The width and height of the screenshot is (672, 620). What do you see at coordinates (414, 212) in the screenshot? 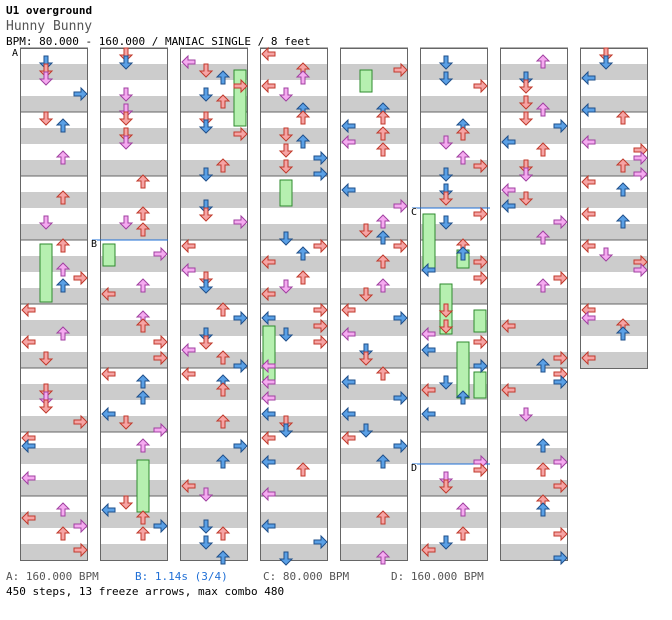
I see `marker-c-label: C` at bounding box center [414, 212].